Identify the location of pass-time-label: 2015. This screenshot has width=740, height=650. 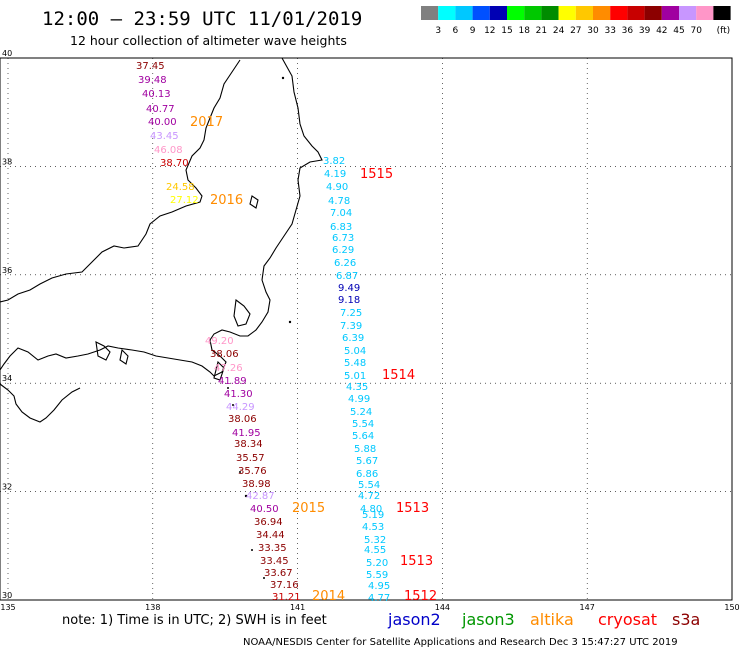
(308, 508).